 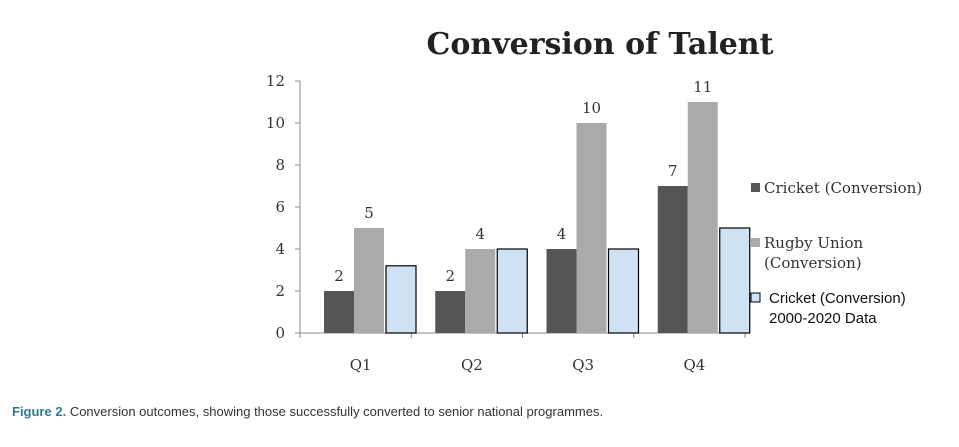 What do you see at coordinates (275, 123) in the screenshot?
I see `y-tick-label: 10` at bounding box center [275, 123].